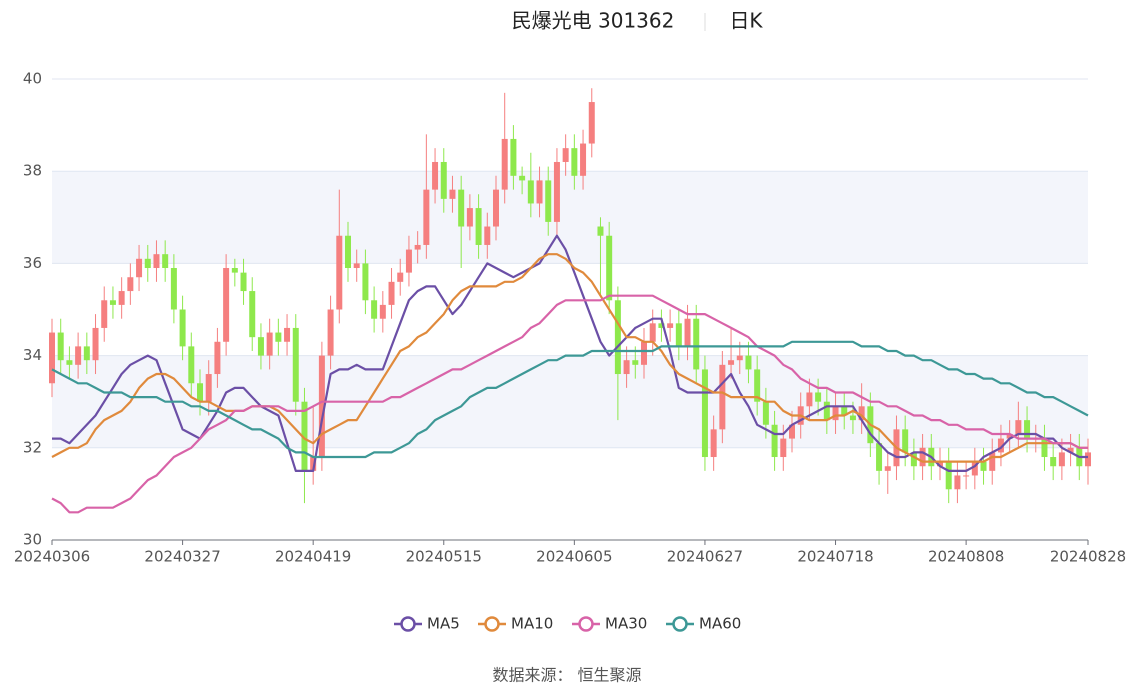  What do you see at coordinates (966, 557) in the screenshot?
I see `x-tick-label: 20240808` at bounding box center [966, 557].